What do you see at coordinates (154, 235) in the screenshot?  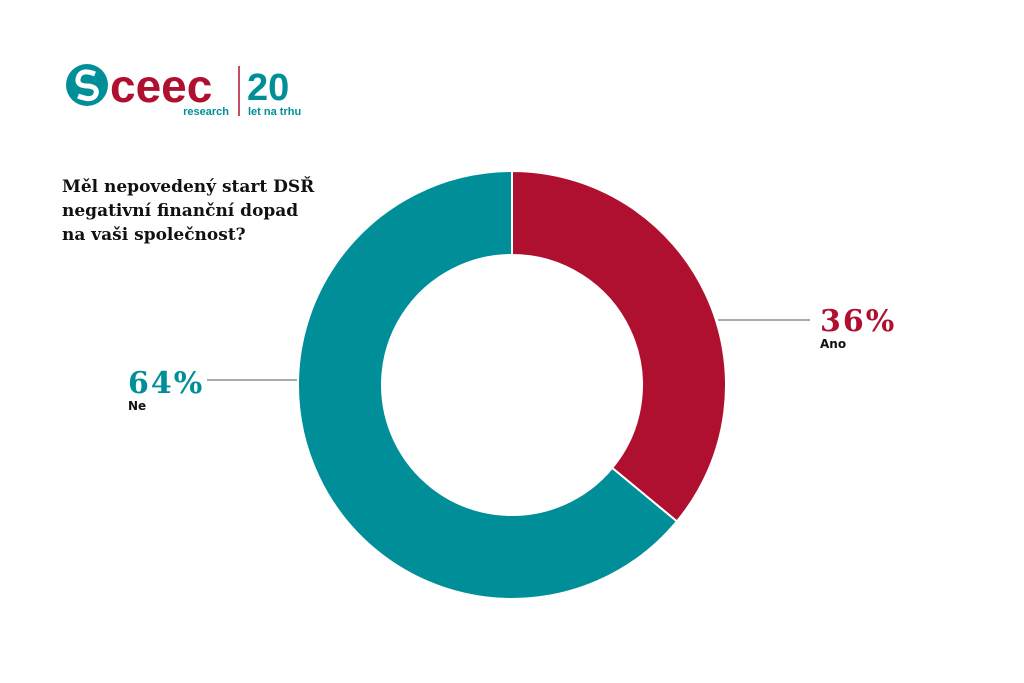 I see `title-line: na vaši společnost?` at bounding box center [154, 235].